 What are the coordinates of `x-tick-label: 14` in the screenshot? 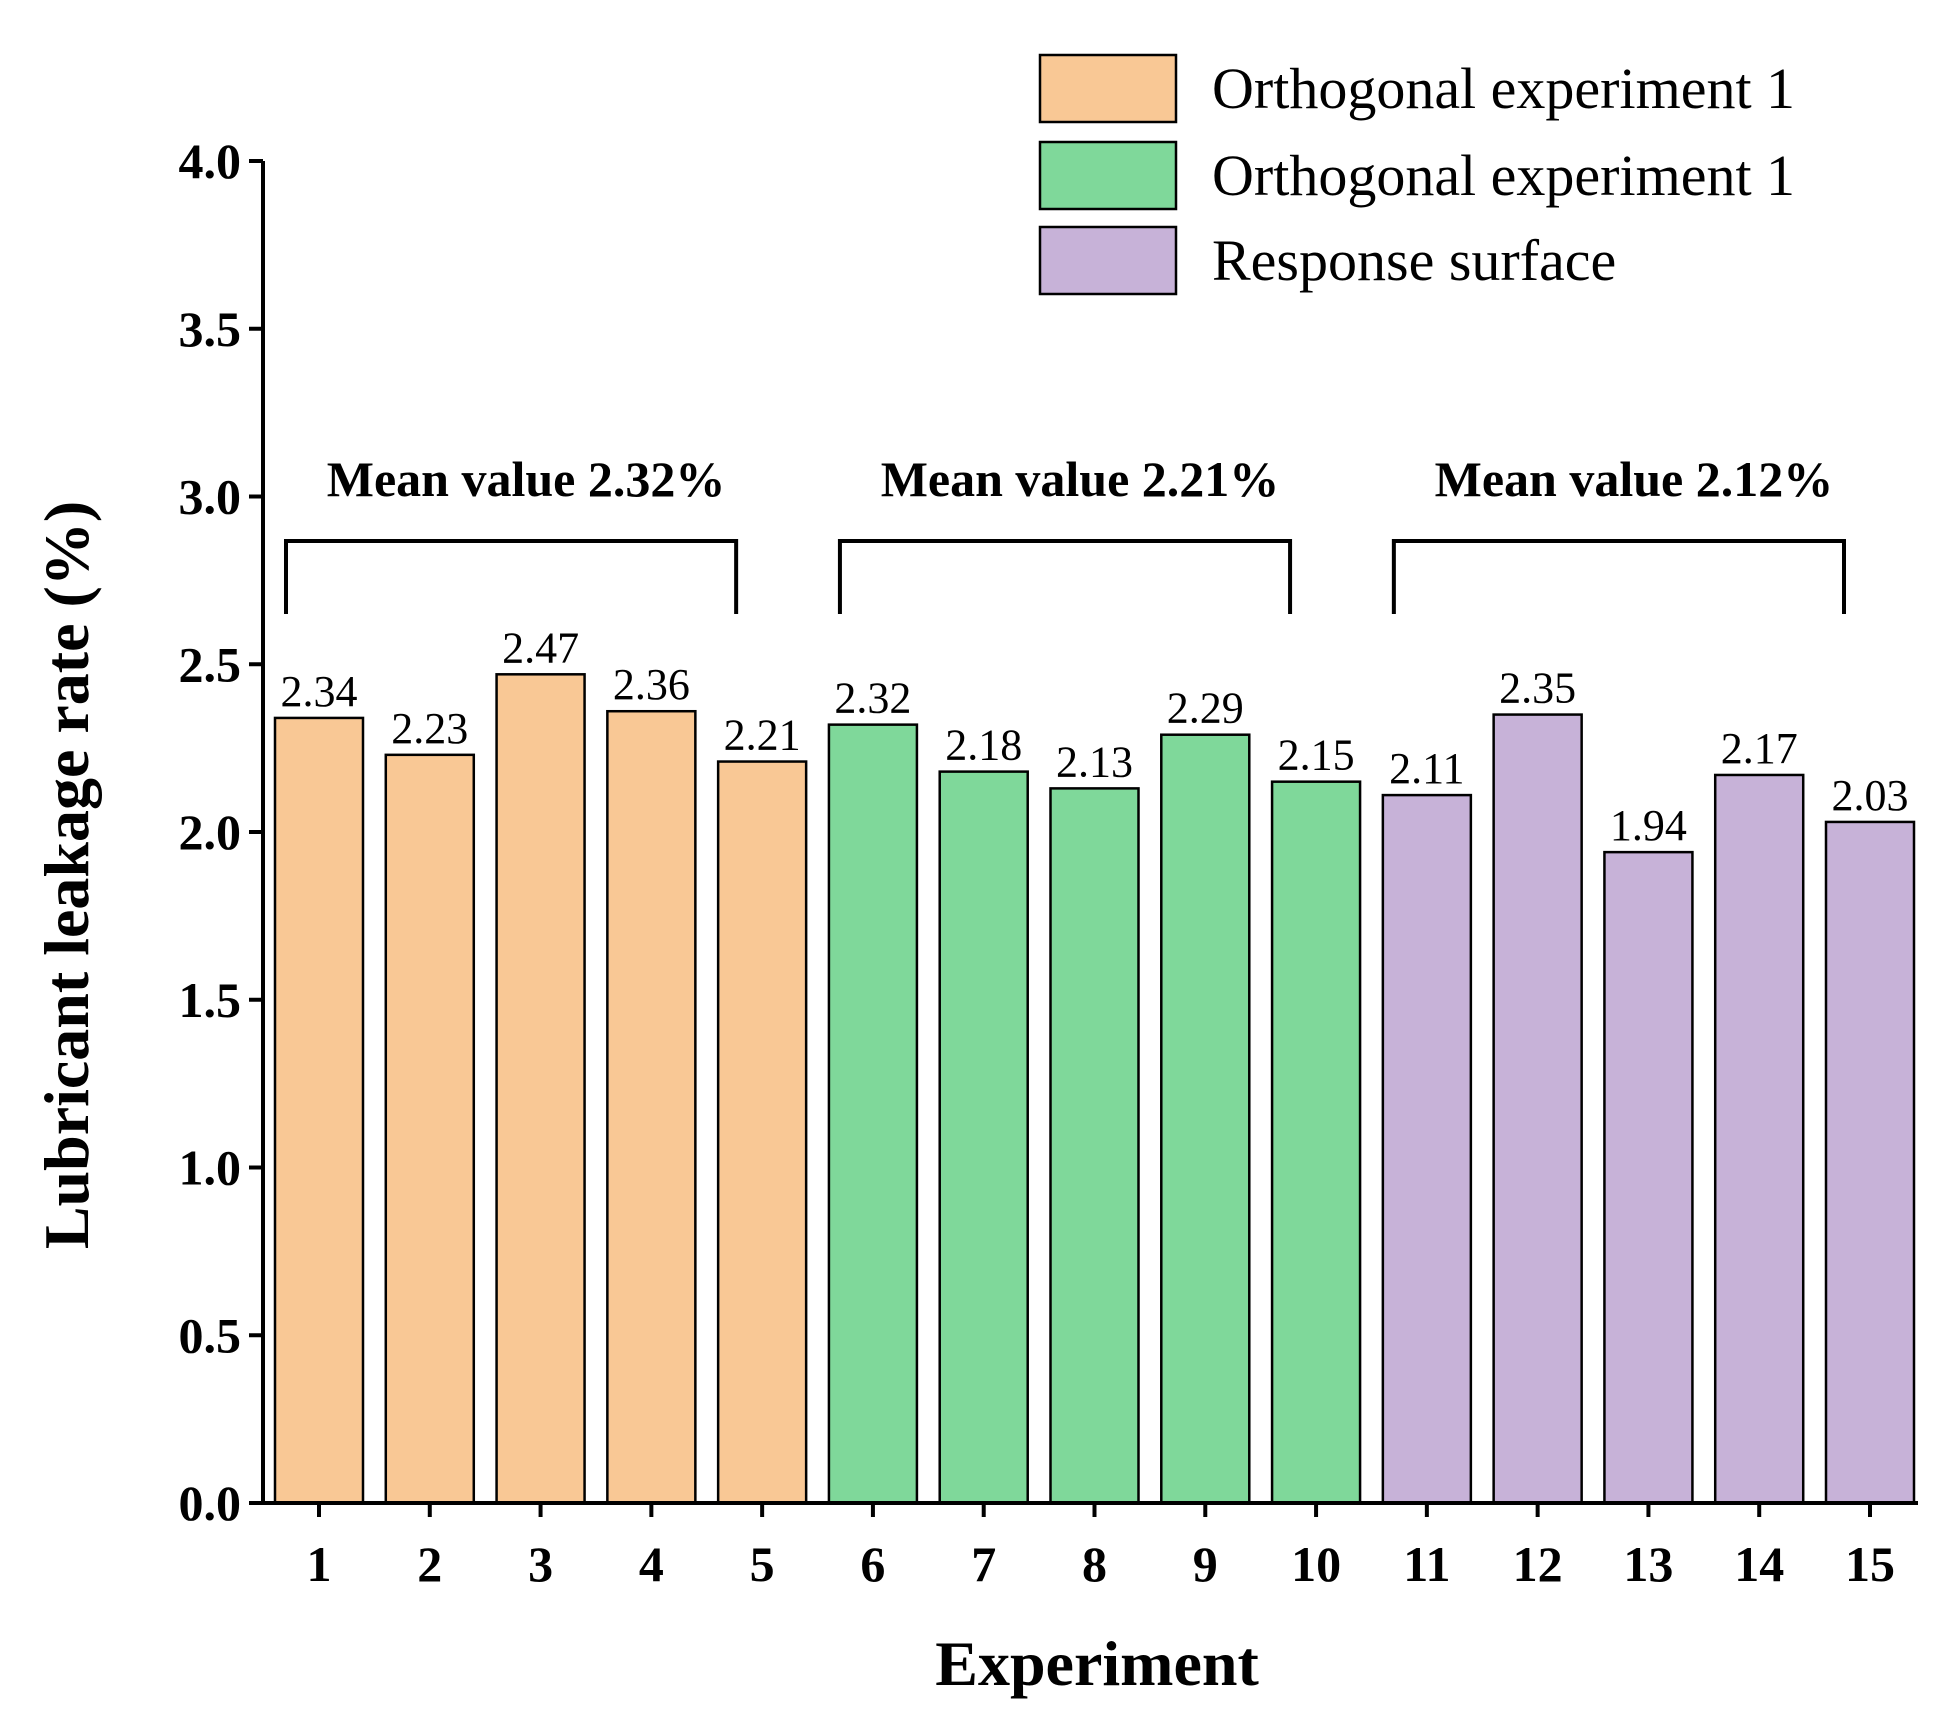 It's located at (1759, 1564).